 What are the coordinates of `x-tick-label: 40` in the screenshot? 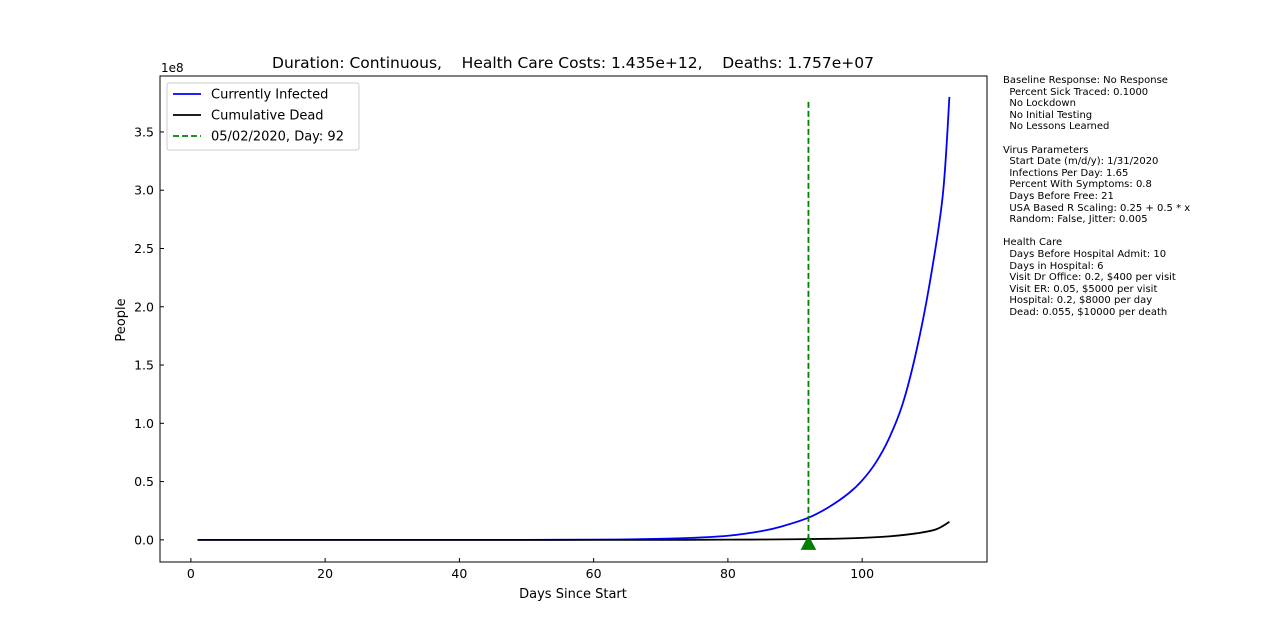 It's located at (459, 573).